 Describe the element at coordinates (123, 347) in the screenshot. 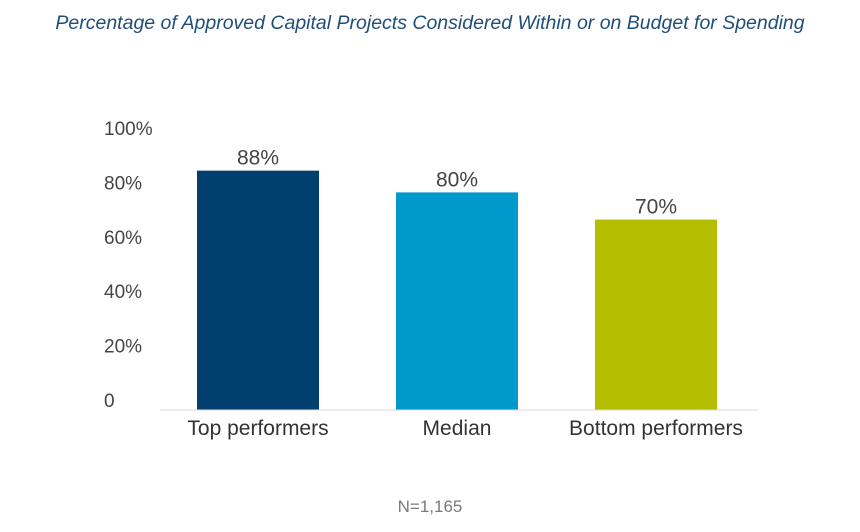

I see `y-tick-label: 20%` at that location.